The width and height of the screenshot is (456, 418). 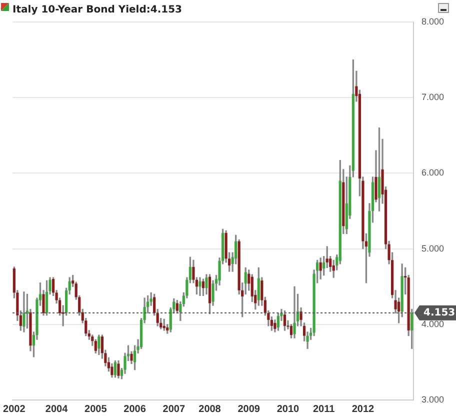 What do you see at coordinates (432, 97) in the screenshot?
I see `y-tick-label: 7.000` at bounding box center [432, 97].